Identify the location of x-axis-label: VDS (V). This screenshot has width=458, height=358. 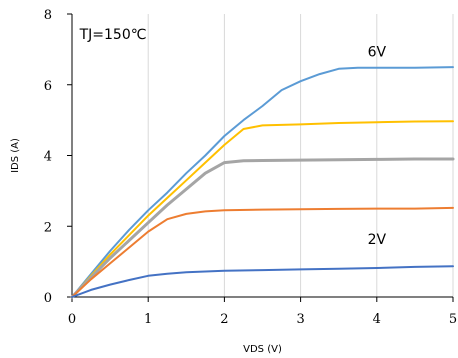
(262, 349).